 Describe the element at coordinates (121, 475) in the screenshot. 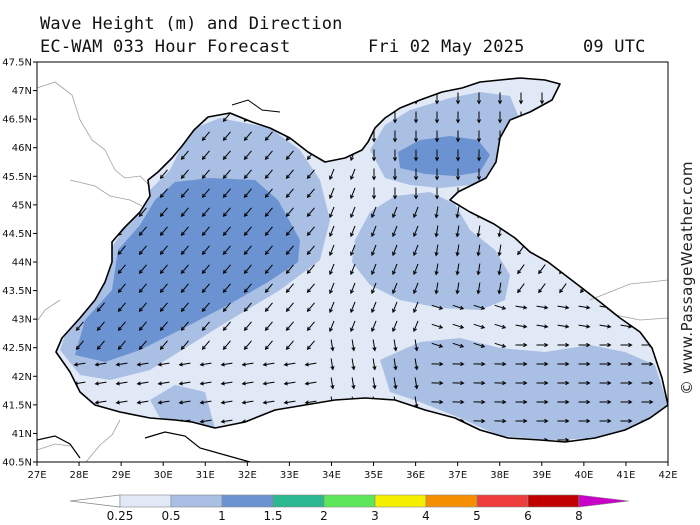

I see `lon-tick-label: 29E` at that location.